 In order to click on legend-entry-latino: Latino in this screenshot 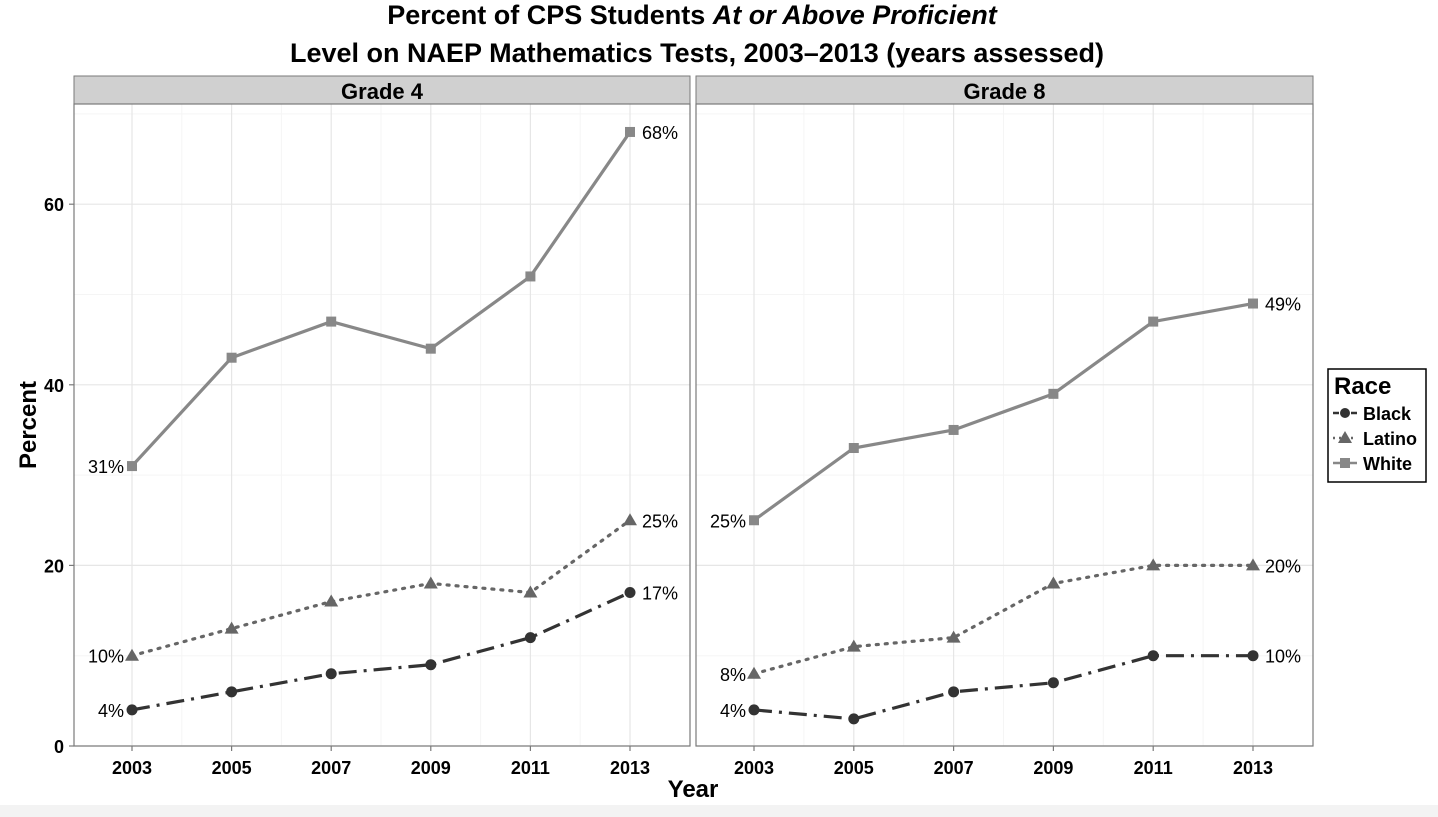, I will do `click(1375, 439)`.